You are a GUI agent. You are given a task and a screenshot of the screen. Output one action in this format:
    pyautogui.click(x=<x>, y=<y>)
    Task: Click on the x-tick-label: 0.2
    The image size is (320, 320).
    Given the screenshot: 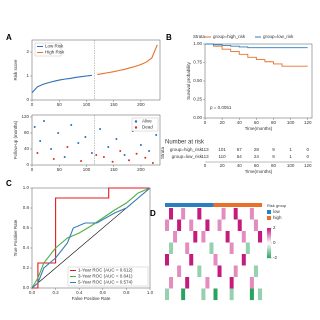 What is the action you would take?
    pyautogui.click(x=55, y=292)
    